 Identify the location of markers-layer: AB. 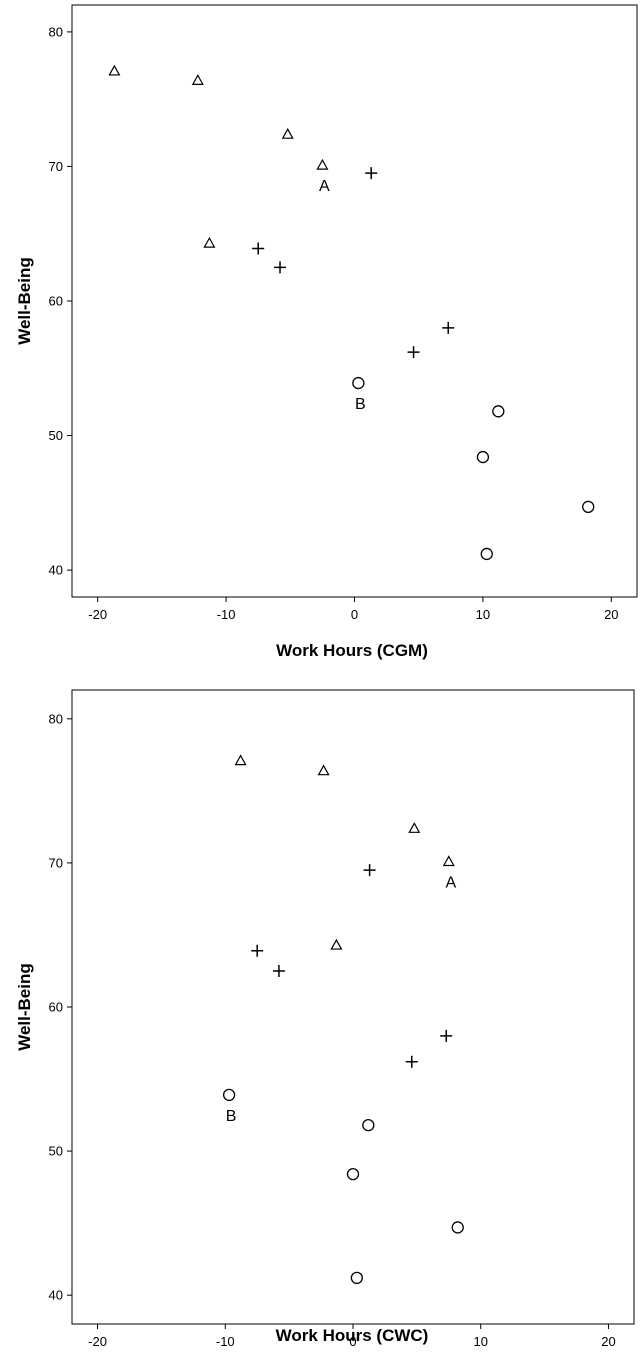
(343, 1019).